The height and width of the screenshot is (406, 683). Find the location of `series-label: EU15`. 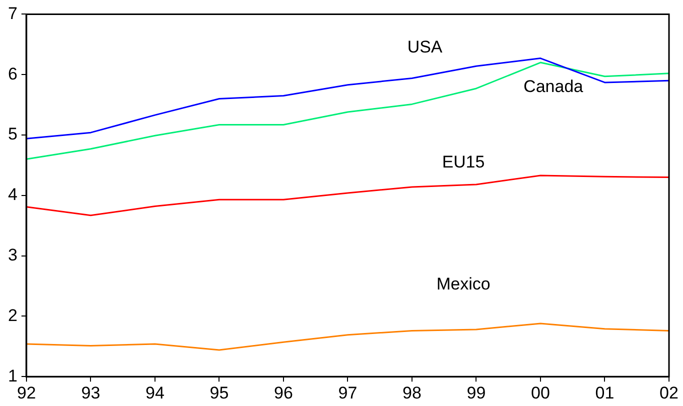

series-label: EU15 is located at coordinates (463, 162).